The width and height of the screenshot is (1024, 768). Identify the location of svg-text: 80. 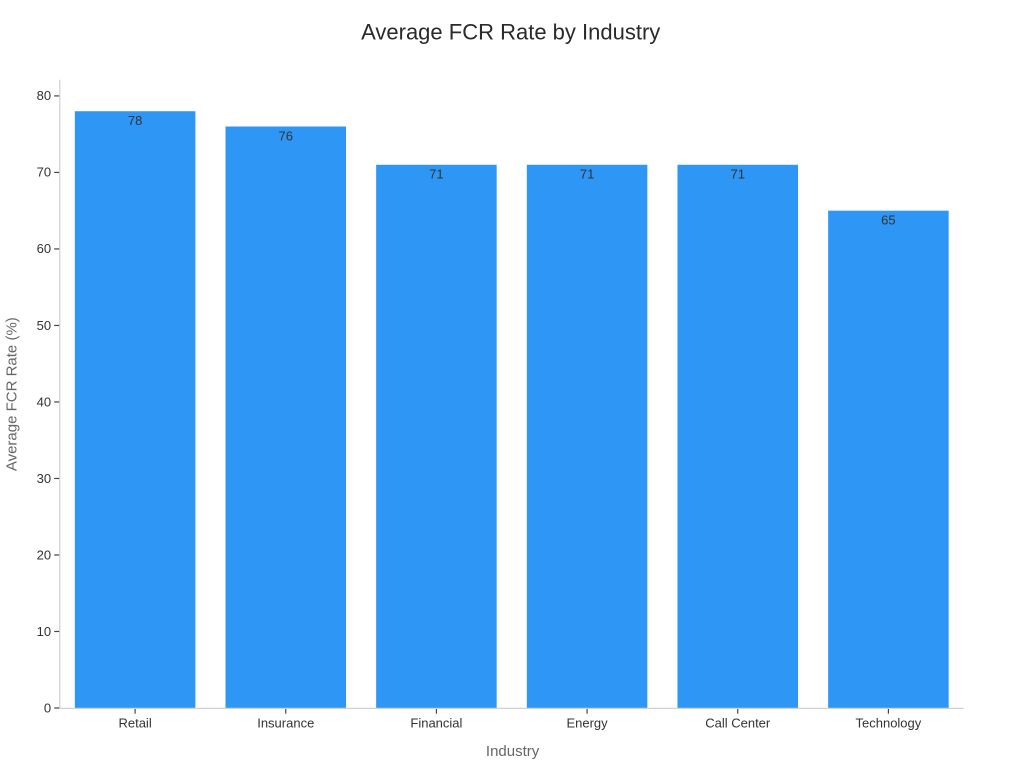
(44, 95).